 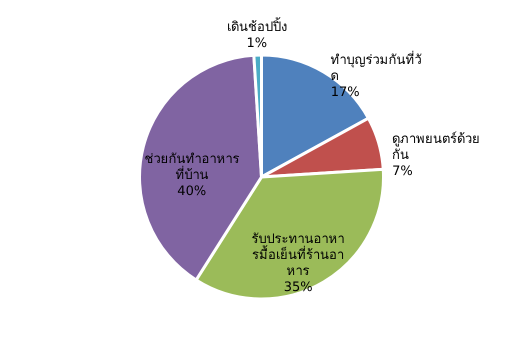 I want to click on slice-label: ช่วยกันทำอาหารที่บ้าน, so click(x=192, y=168).